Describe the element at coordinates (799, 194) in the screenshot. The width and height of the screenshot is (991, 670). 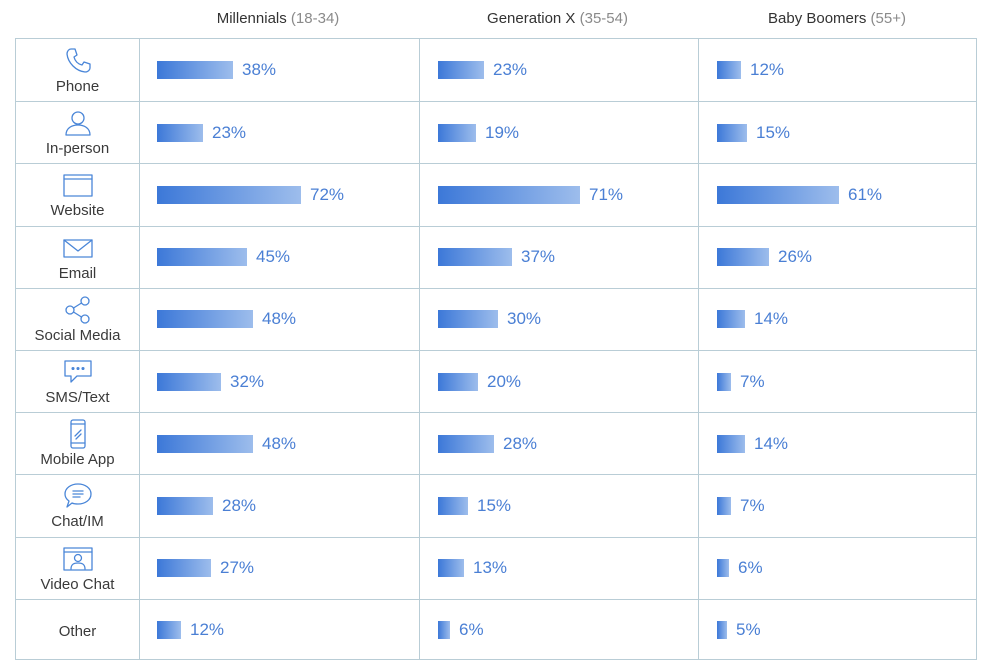
I see `bar-cell: 61%` at that location.